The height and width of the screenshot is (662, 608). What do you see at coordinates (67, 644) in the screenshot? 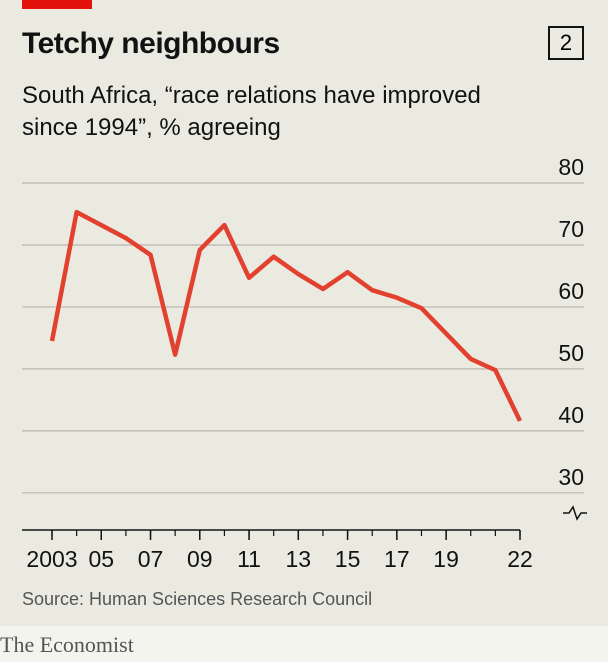
I see `brand: The Economist` at bounding box center [67, 644].